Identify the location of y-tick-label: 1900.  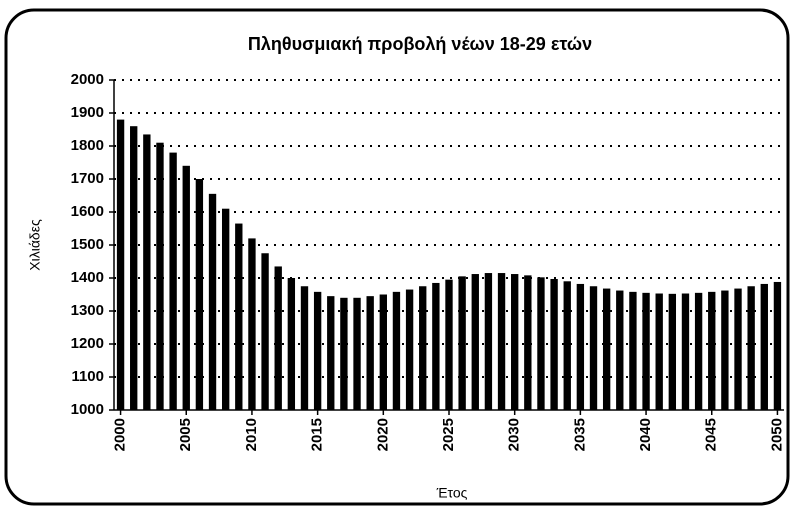
(87, 112).